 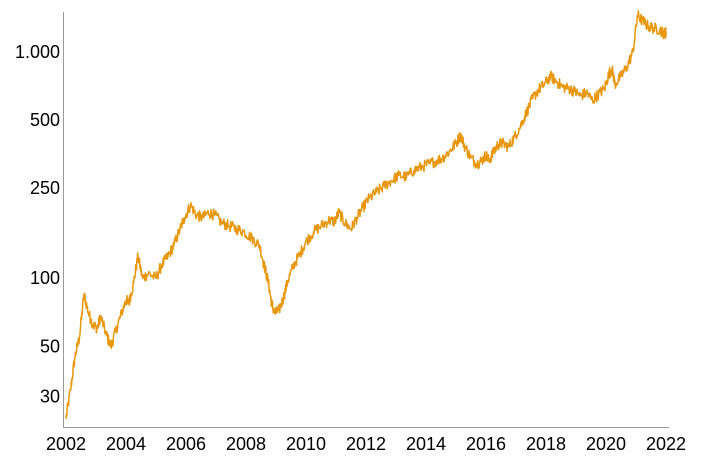 What do you see at coordinates (606, 444) in the screenshot?
I see `x-tick-label: 2020` at bounding box center [606, 444].